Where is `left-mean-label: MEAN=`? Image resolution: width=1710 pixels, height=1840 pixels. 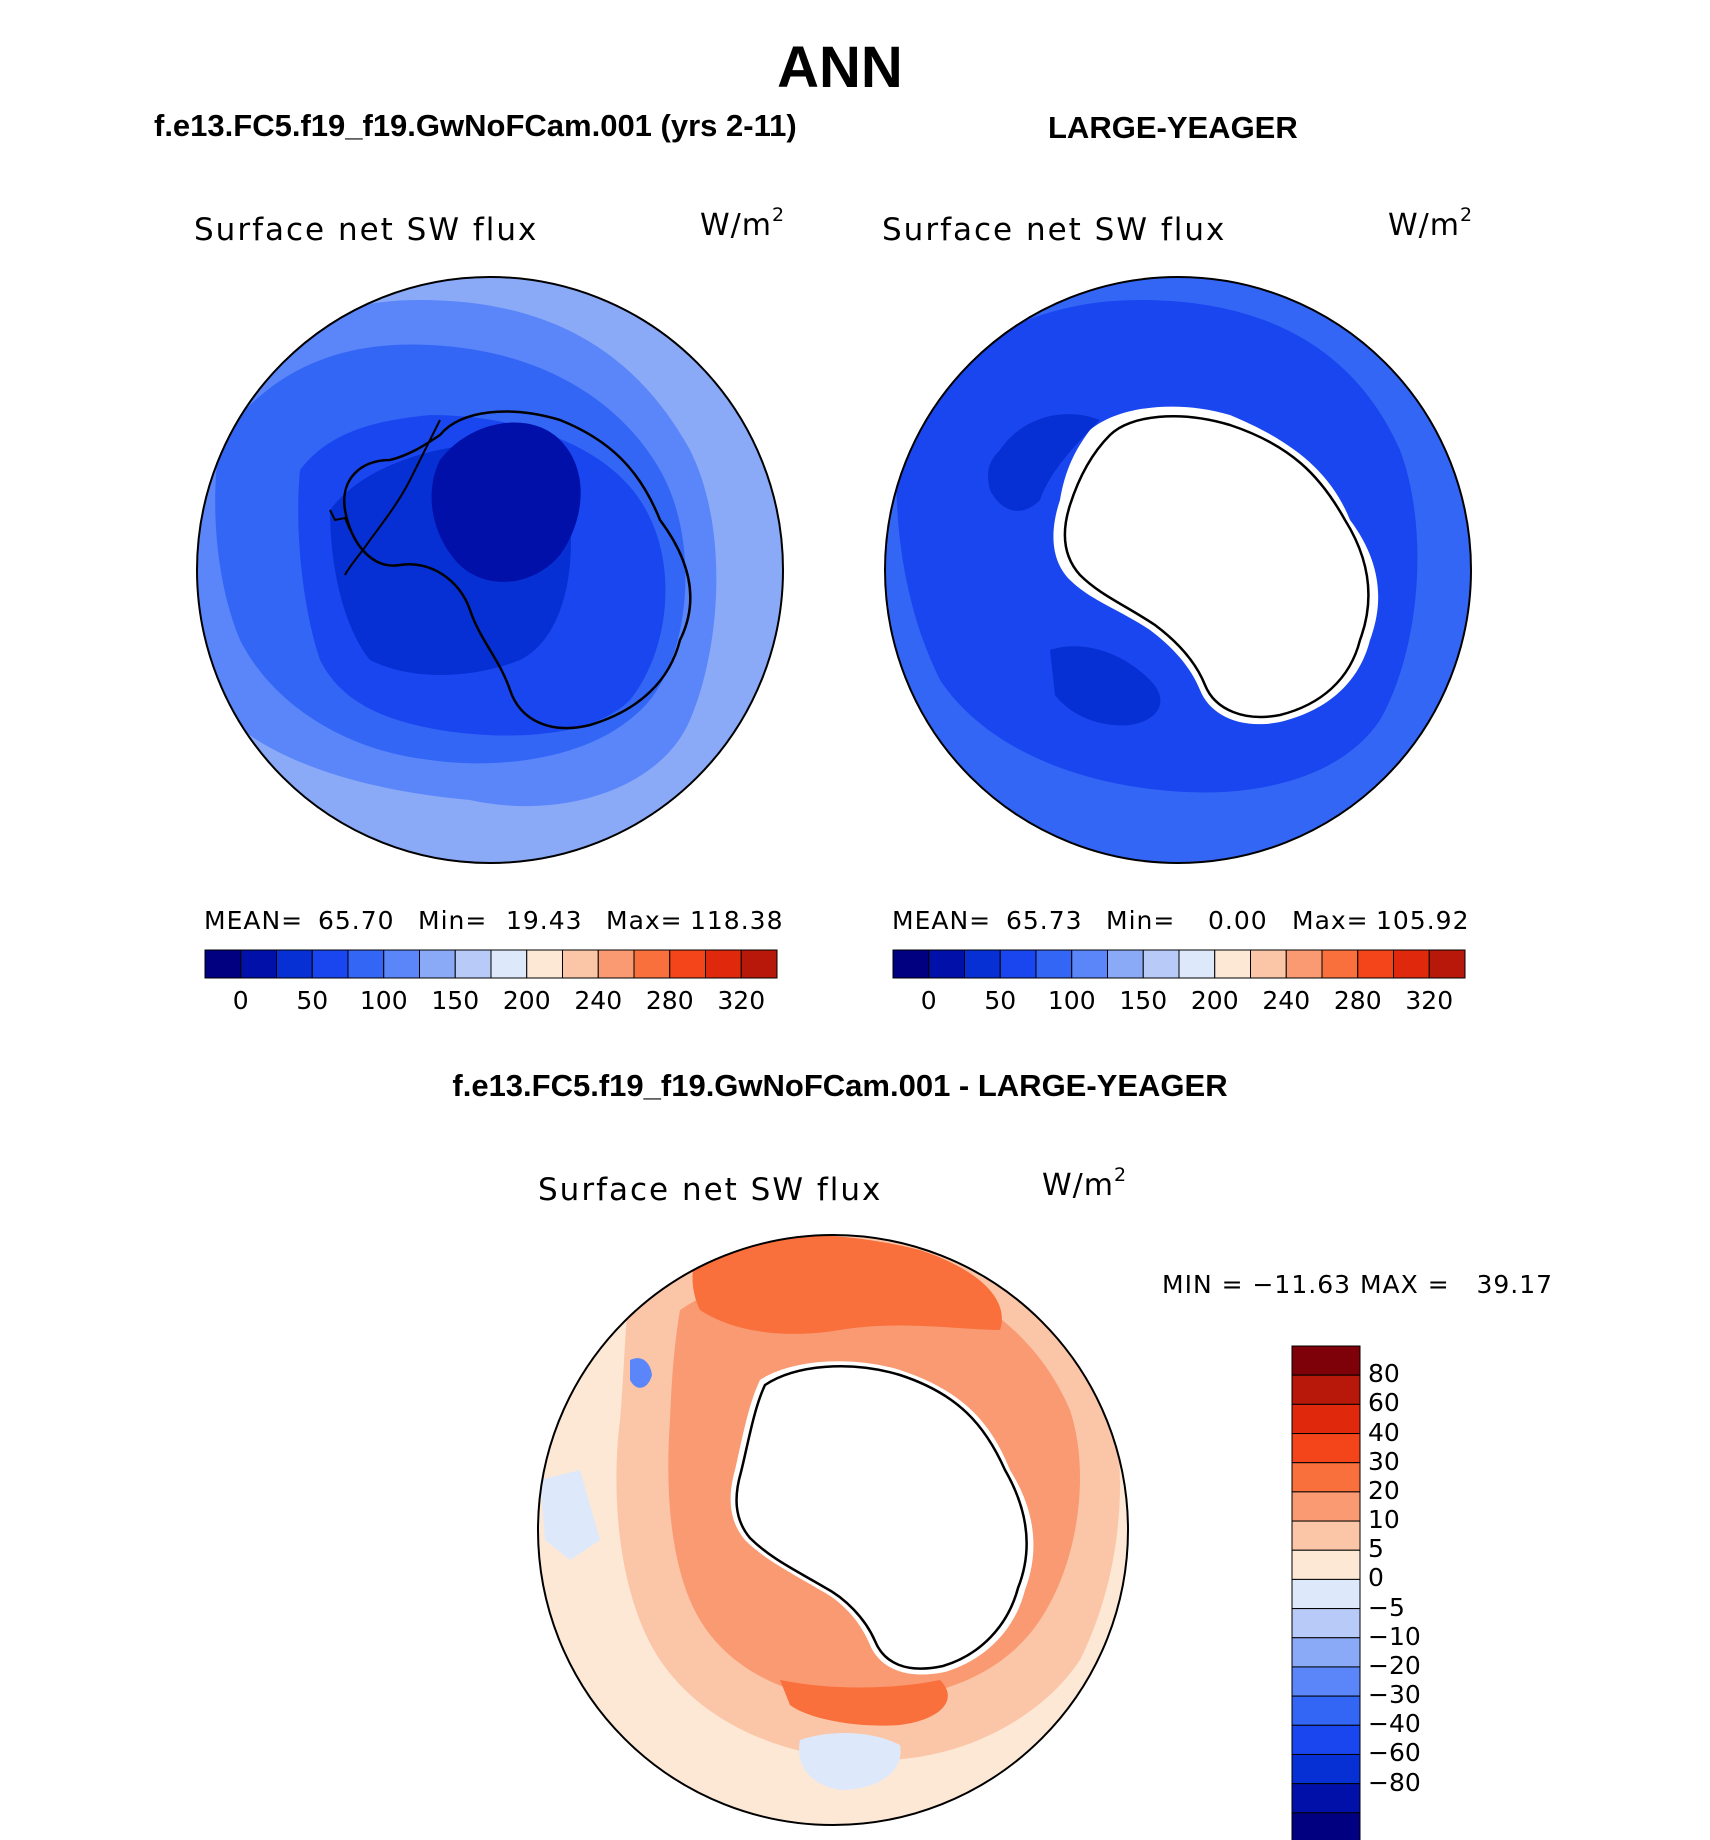 left-mean-label: MEAN= is located at coordinates (254, 920).